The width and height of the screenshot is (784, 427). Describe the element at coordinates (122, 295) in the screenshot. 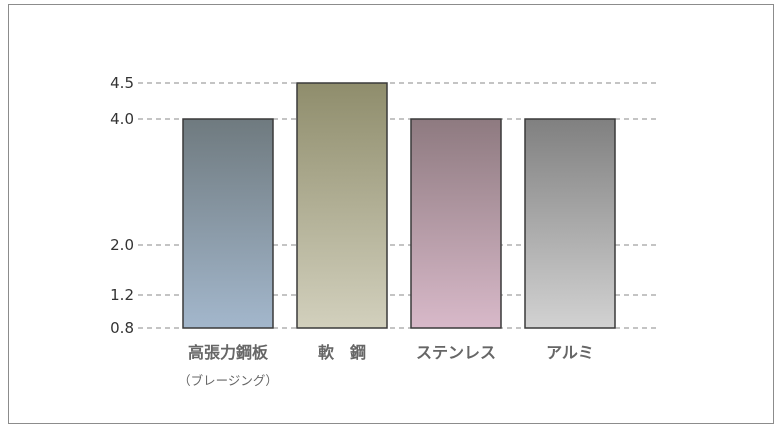

I see `y-tick-label: 1.2` at that location.